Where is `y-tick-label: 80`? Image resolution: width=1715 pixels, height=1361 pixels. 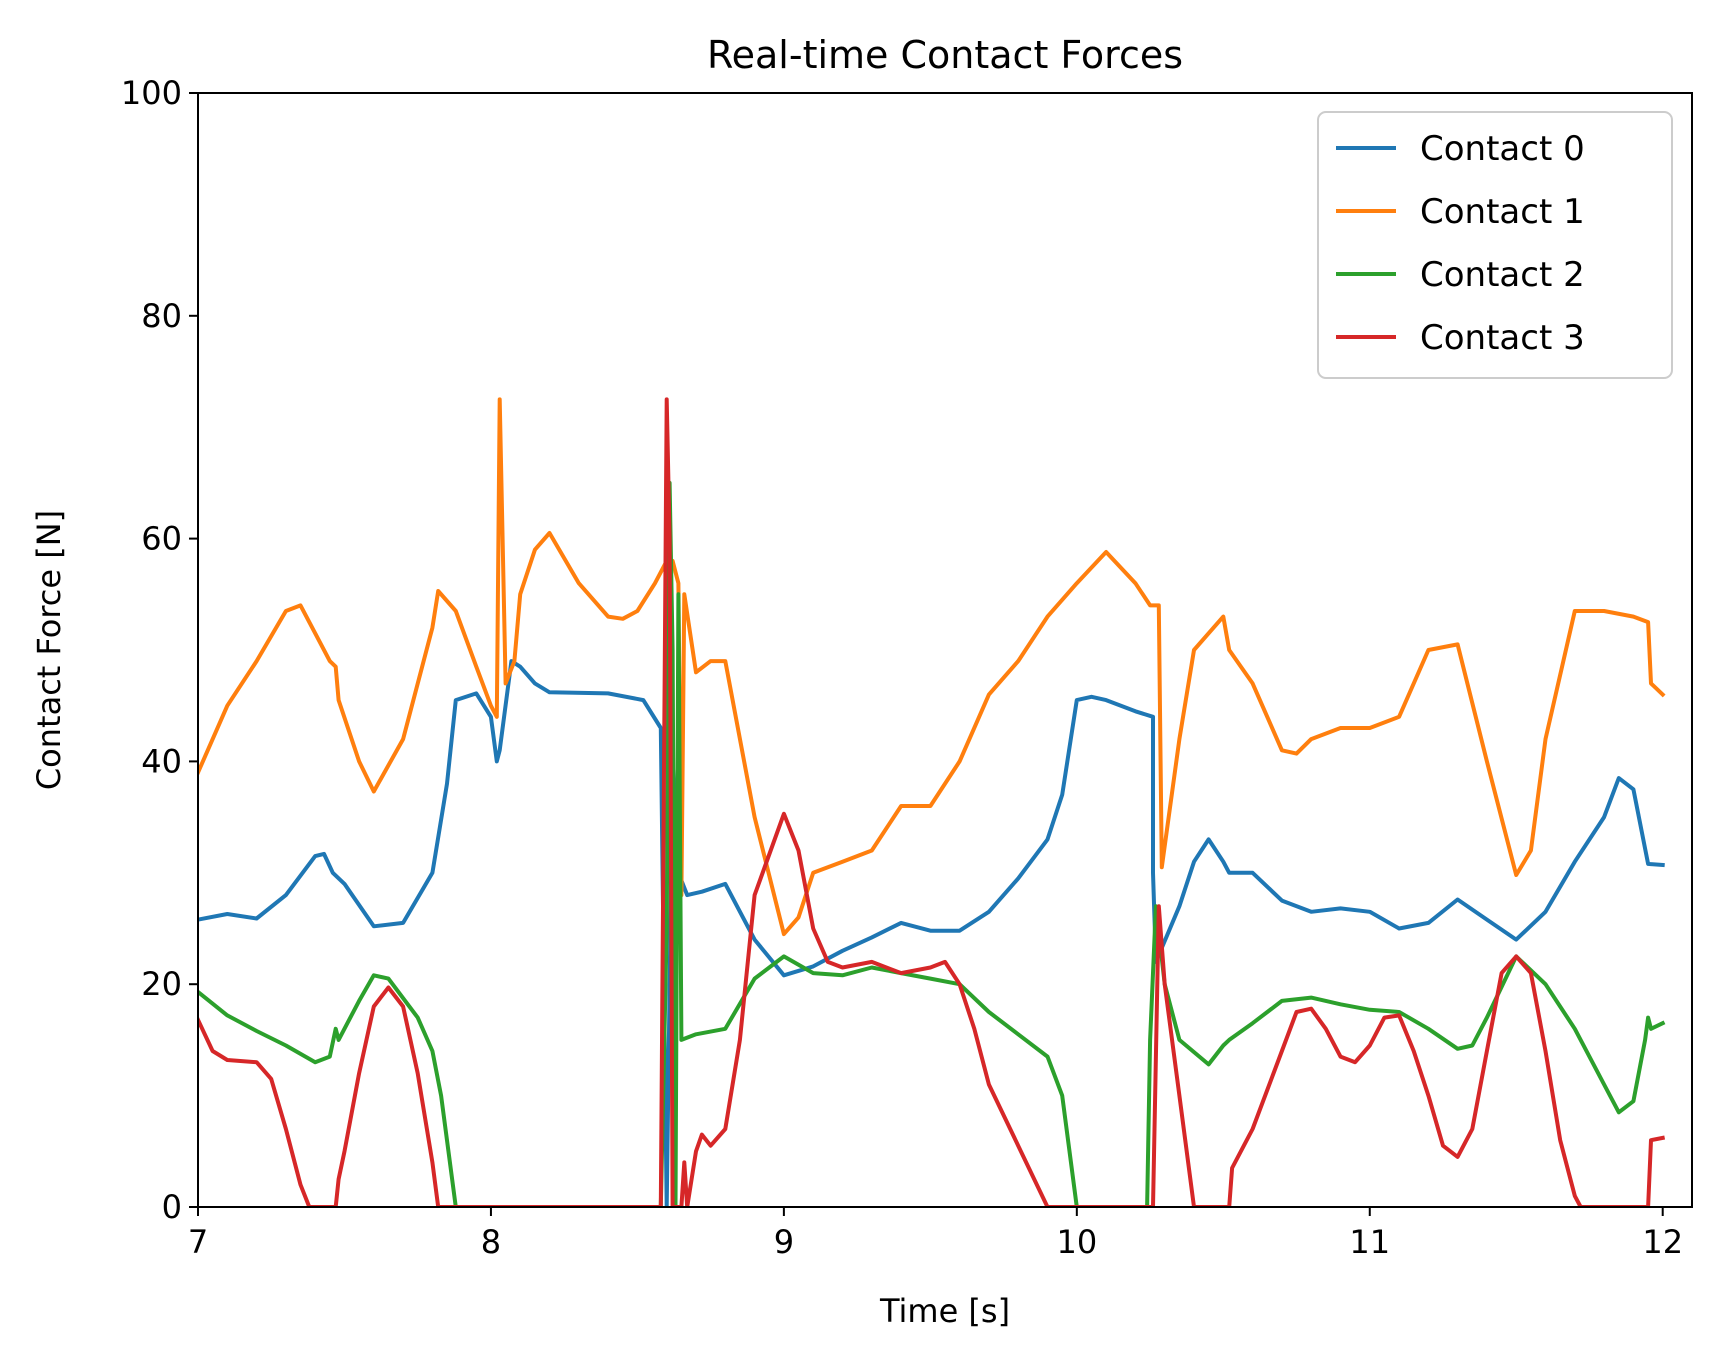
y-tick-label: 80 is located at coordinates (161, 316).